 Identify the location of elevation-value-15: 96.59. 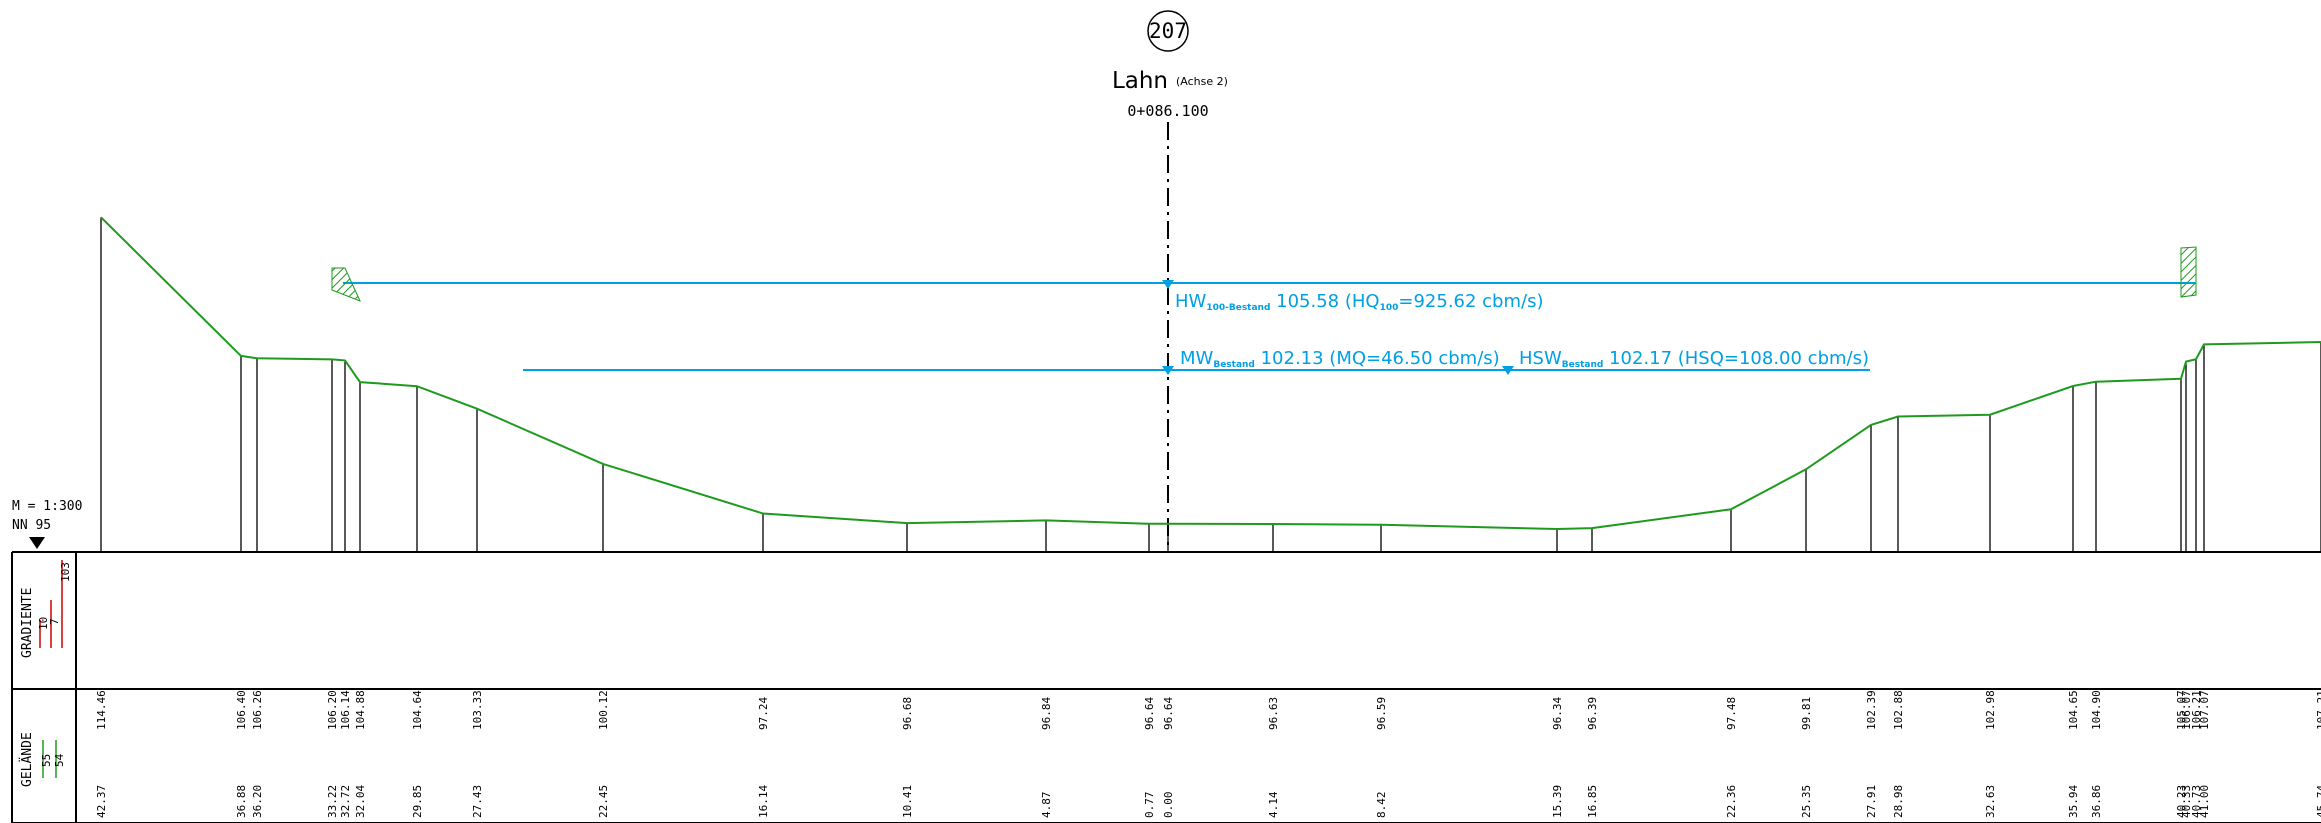
(1381, 713).